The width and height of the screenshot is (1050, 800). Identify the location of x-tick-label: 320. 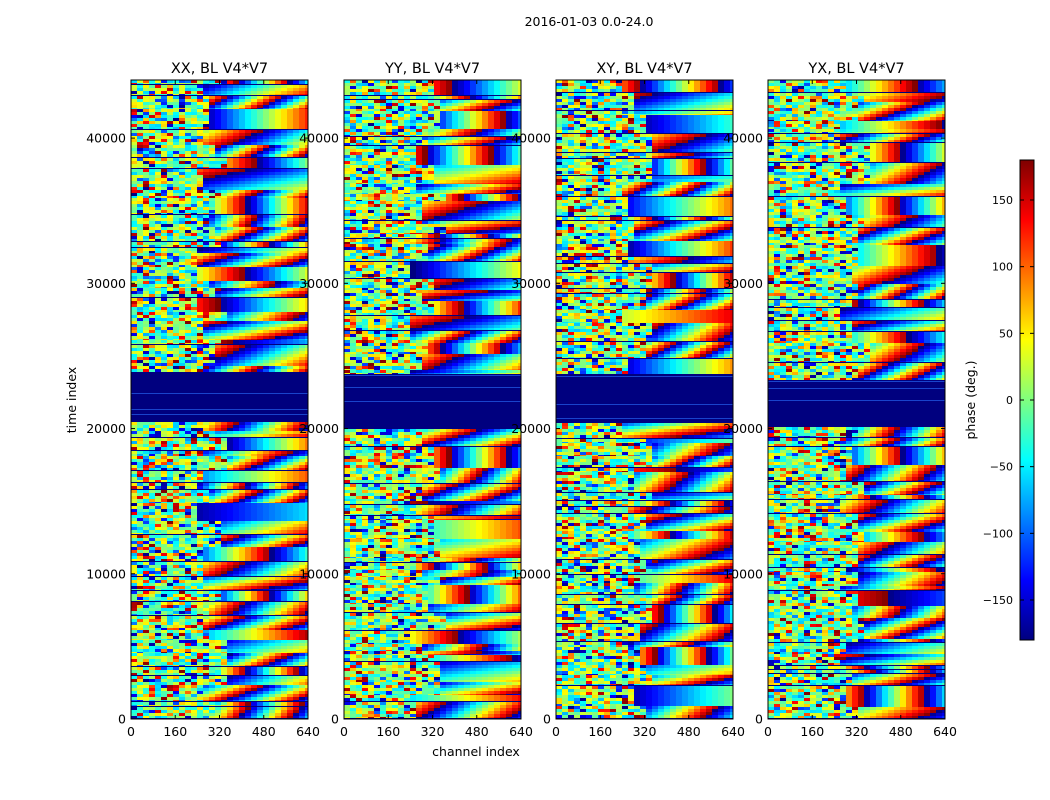
(433, 731).